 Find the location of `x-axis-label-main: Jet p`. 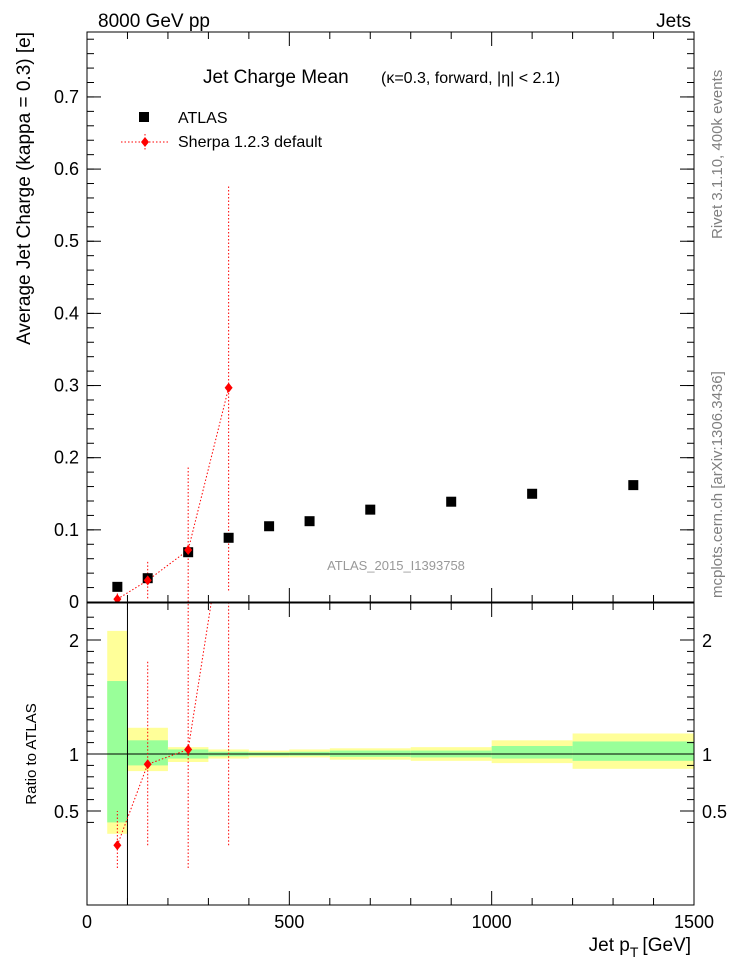

x-axis-label-main: Jet p is located at coordinates (609, 945).